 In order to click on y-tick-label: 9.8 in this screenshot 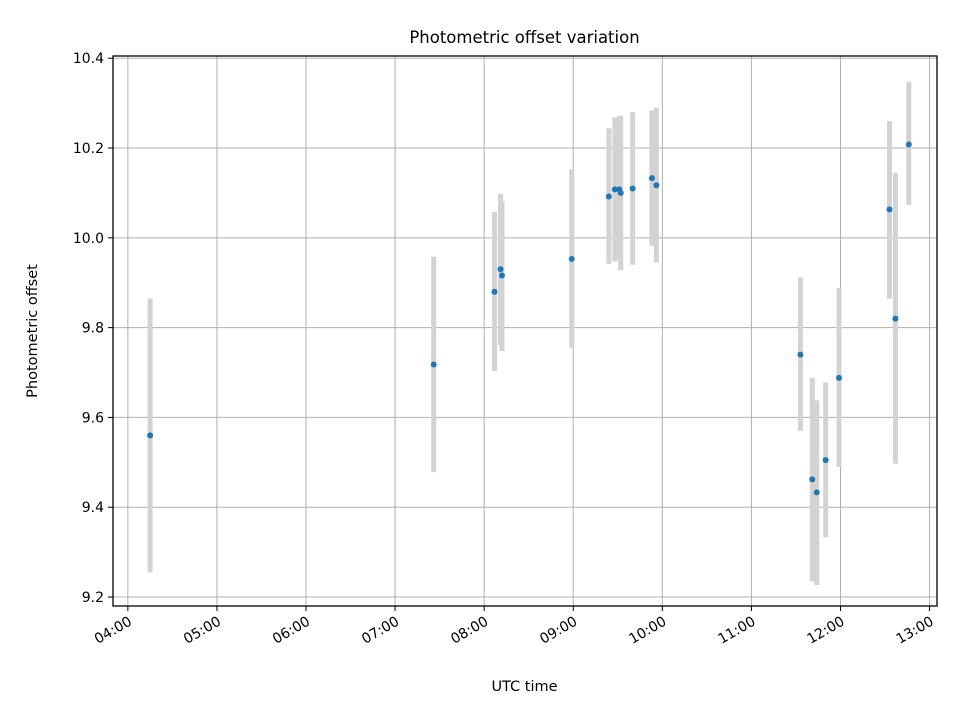, I will do `click(93, 329)`.